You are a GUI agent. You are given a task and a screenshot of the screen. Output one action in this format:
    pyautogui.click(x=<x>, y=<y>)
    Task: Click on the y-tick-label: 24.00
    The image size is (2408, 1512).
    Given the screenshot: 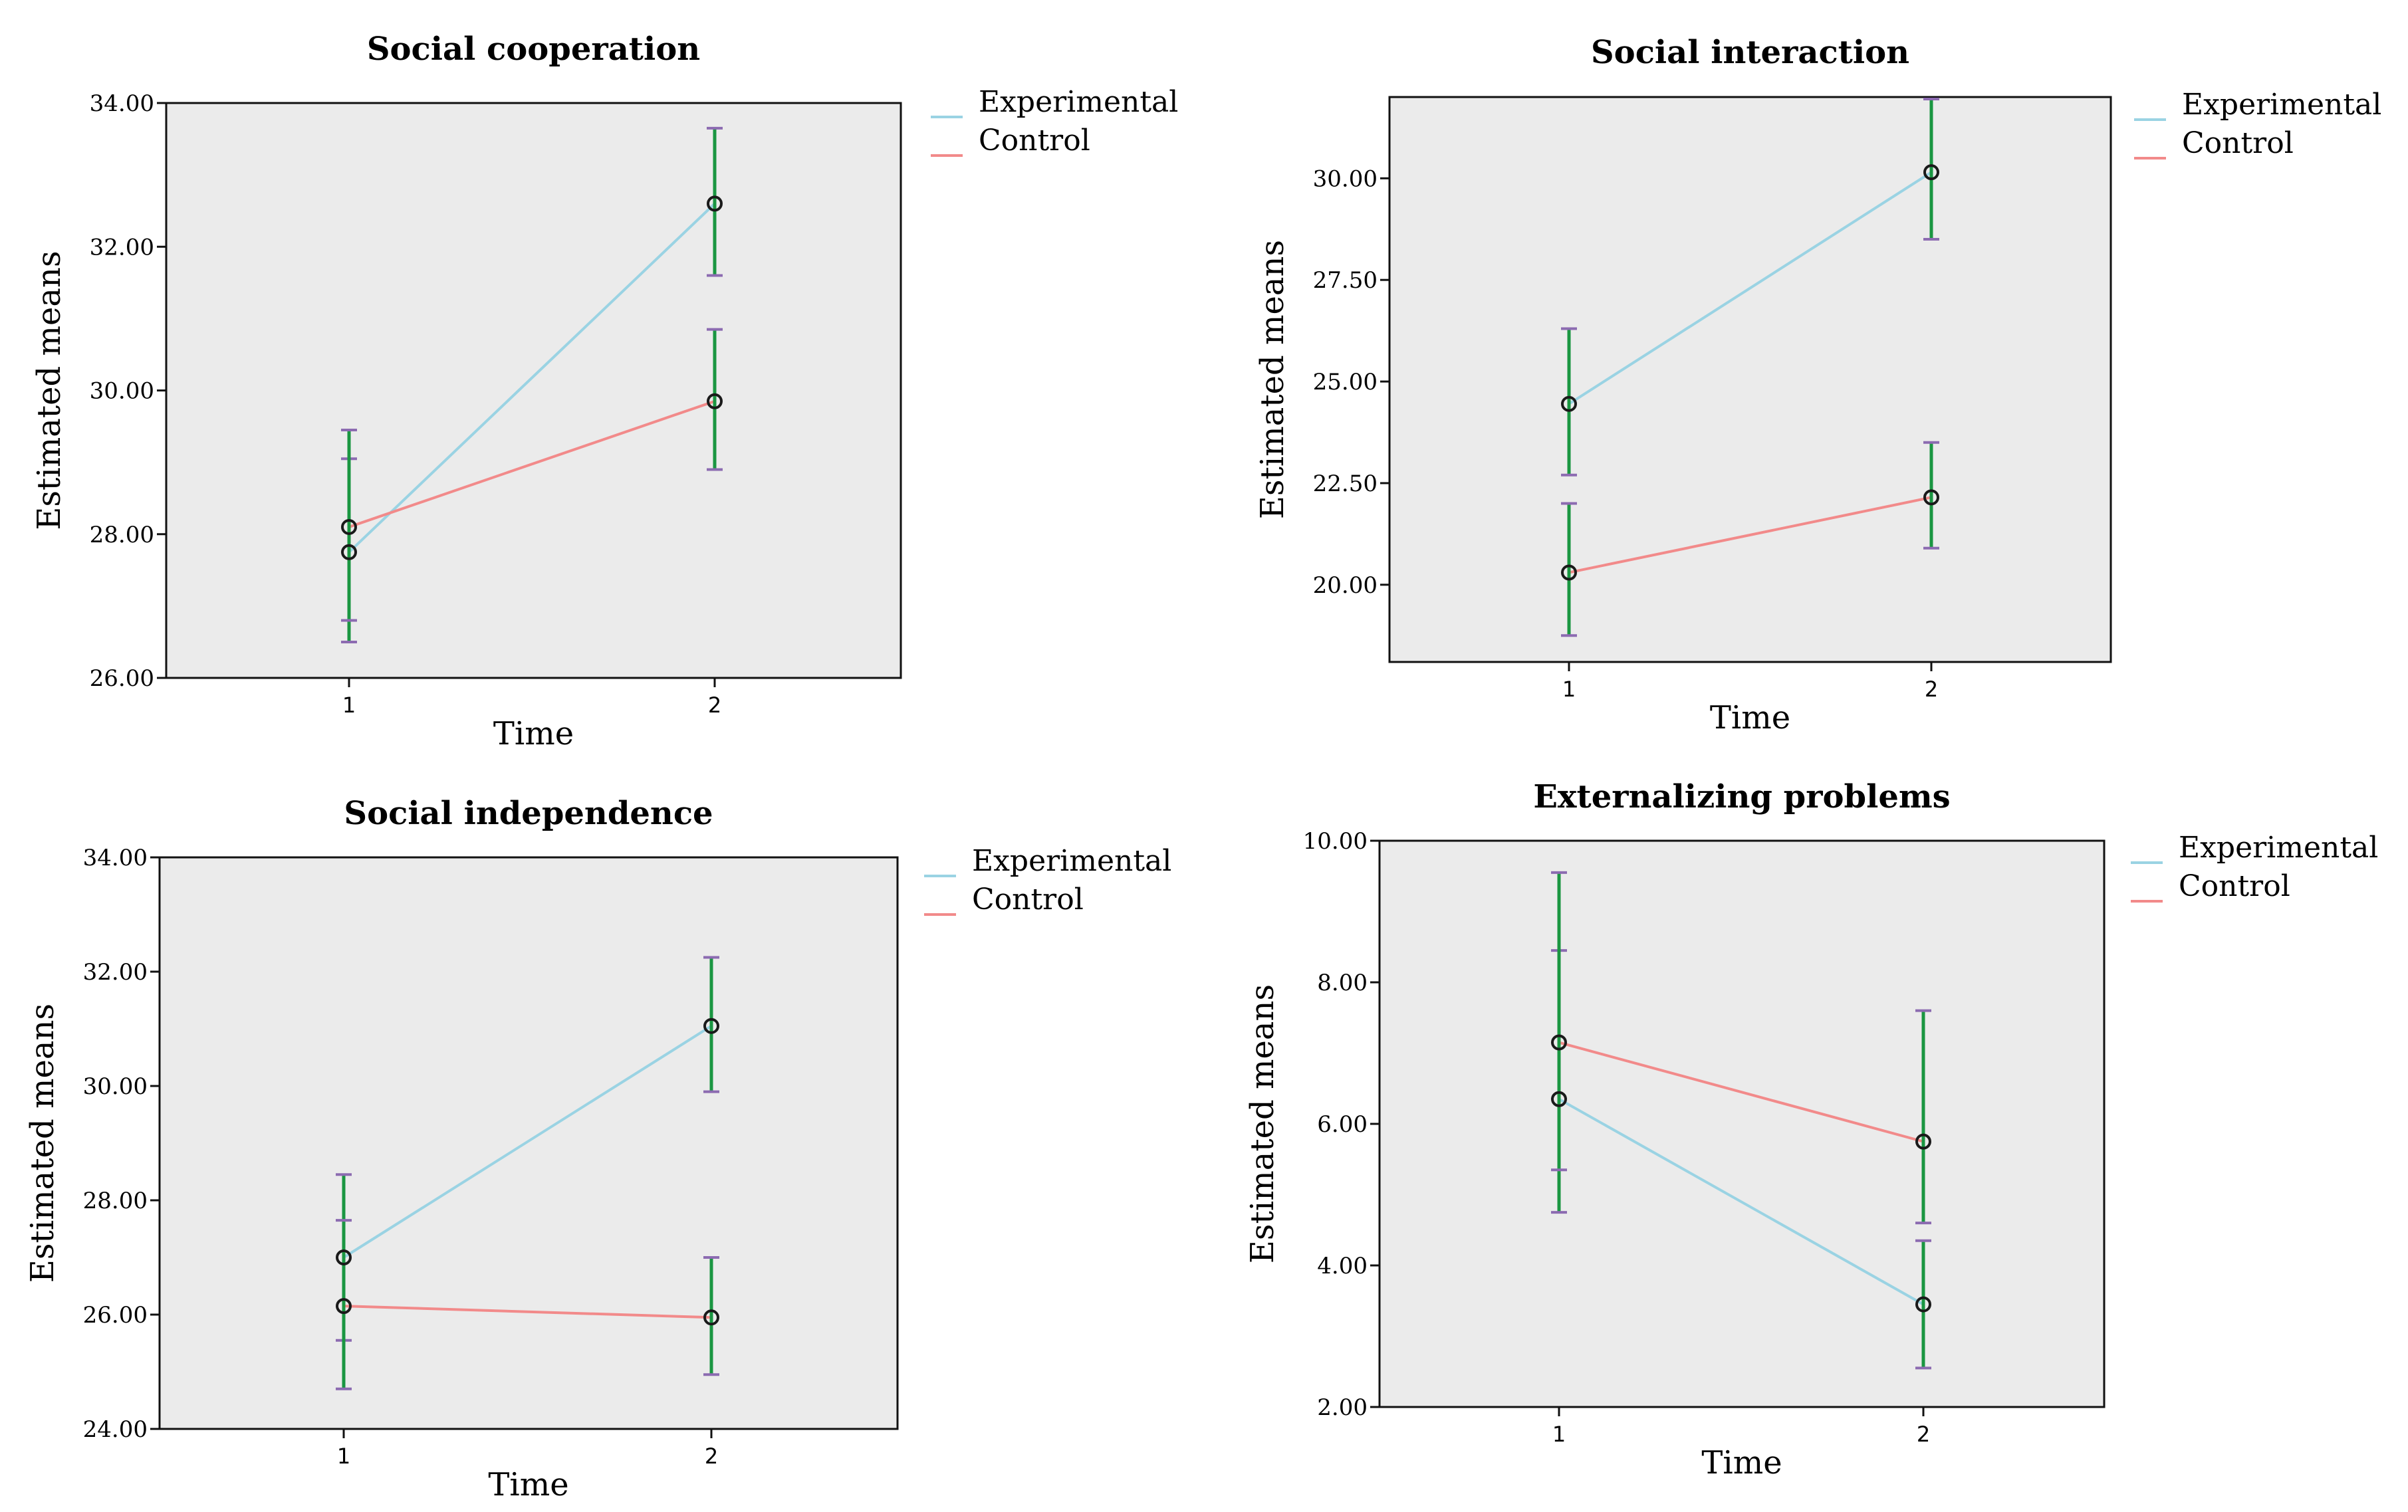 What is the action you would take?
    pyautogui.click(x=116, y=1429)
    